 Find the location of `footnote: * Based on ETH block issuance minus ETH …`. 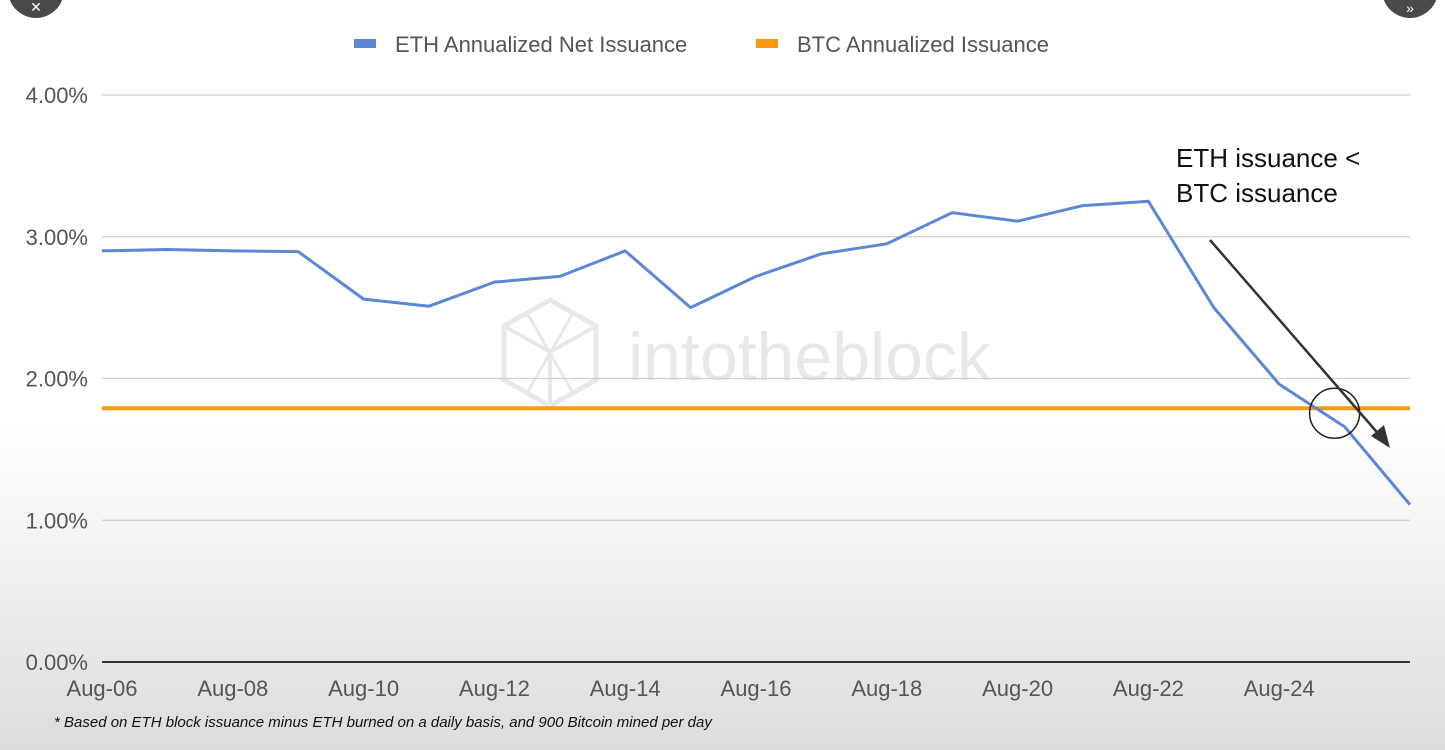

footnote: * Based on ETH block issuance minus ETH … is located at coordinates (383, 722).